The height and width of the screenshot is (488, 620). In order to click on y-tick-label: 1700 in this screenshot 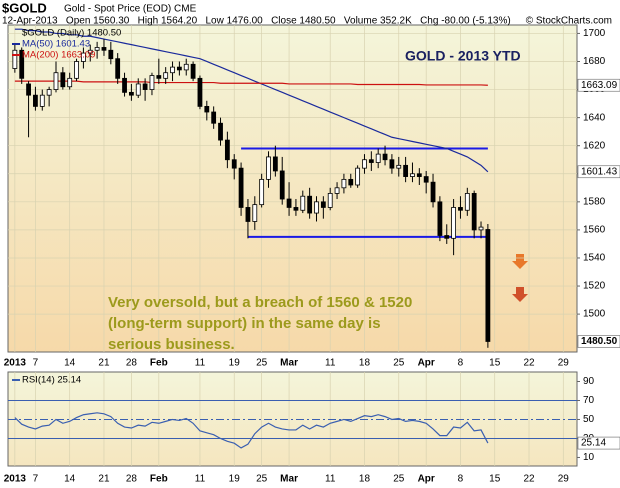, I will do `click(594, 33)`.